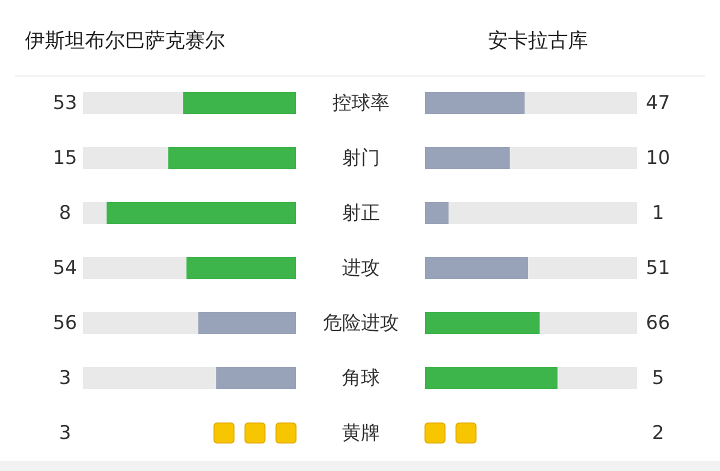  I want to click on data-label: 10, so click(658, 158).